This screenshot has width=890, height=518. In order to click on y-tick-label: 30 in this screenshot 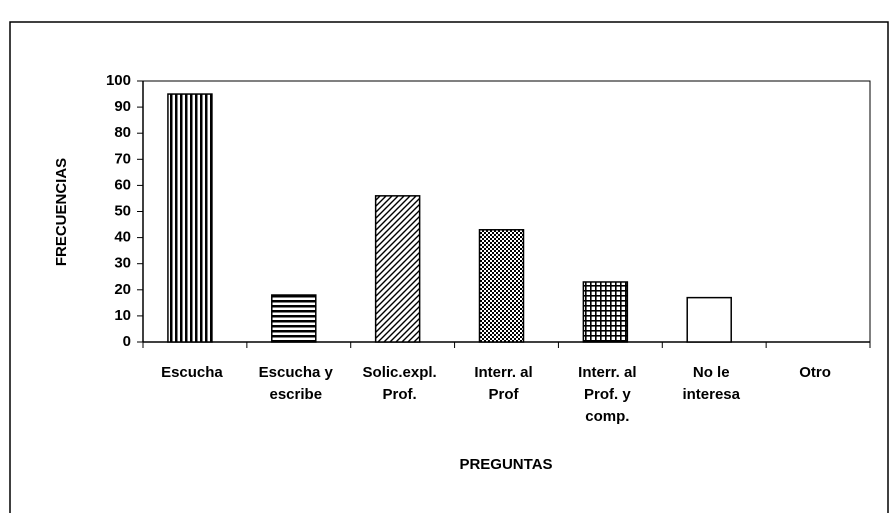, I will do `click(122, 263)`.